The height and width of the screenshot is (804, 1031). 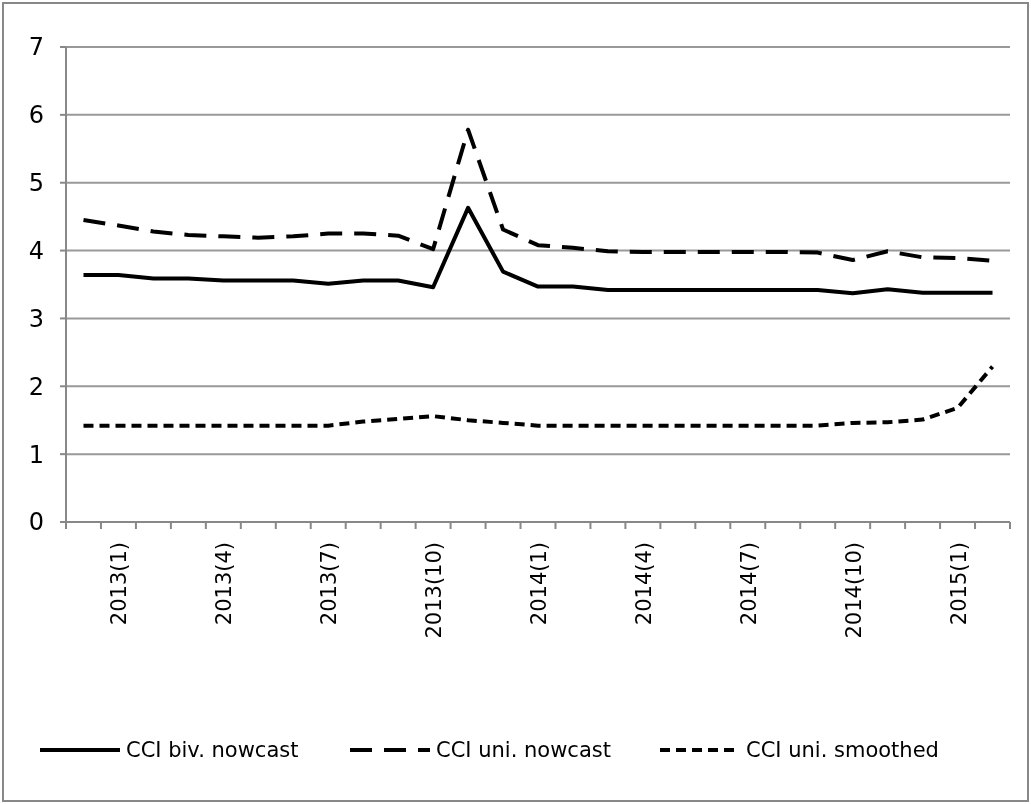 I want to click on x-tick-label: 2013(7), so click(x=329, y=584).